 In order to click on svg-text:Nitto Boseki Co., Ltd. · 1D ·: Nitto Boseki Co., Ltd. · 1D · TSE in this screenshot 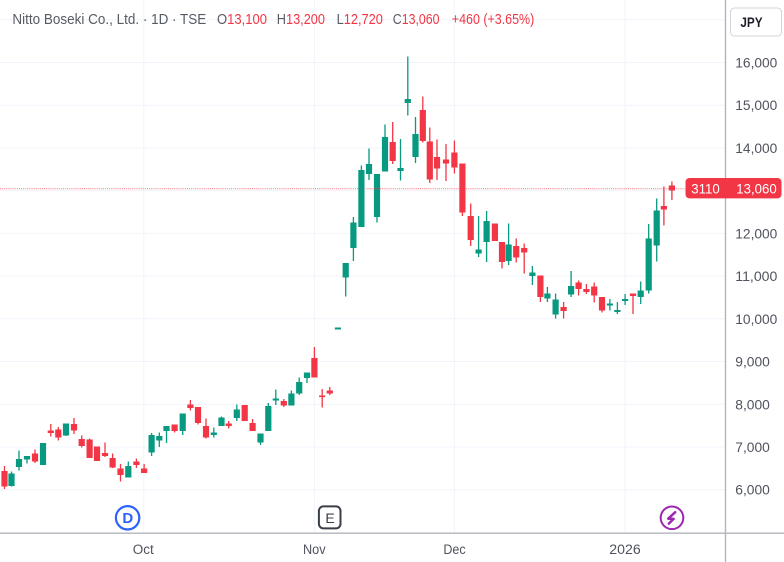, I will do `click(109, 20)`.